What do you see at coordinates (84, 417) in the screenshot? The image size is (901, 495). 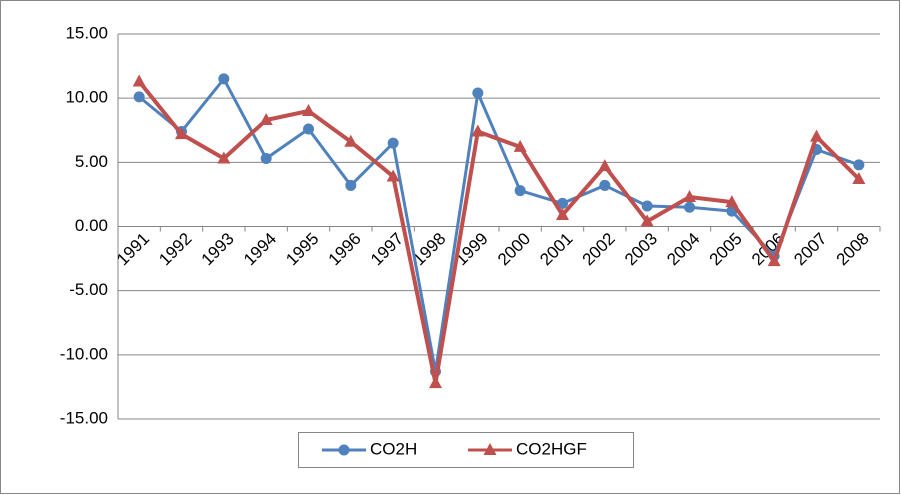 I see `y-tick-label: -15.00` at bounding box center [84, 417].